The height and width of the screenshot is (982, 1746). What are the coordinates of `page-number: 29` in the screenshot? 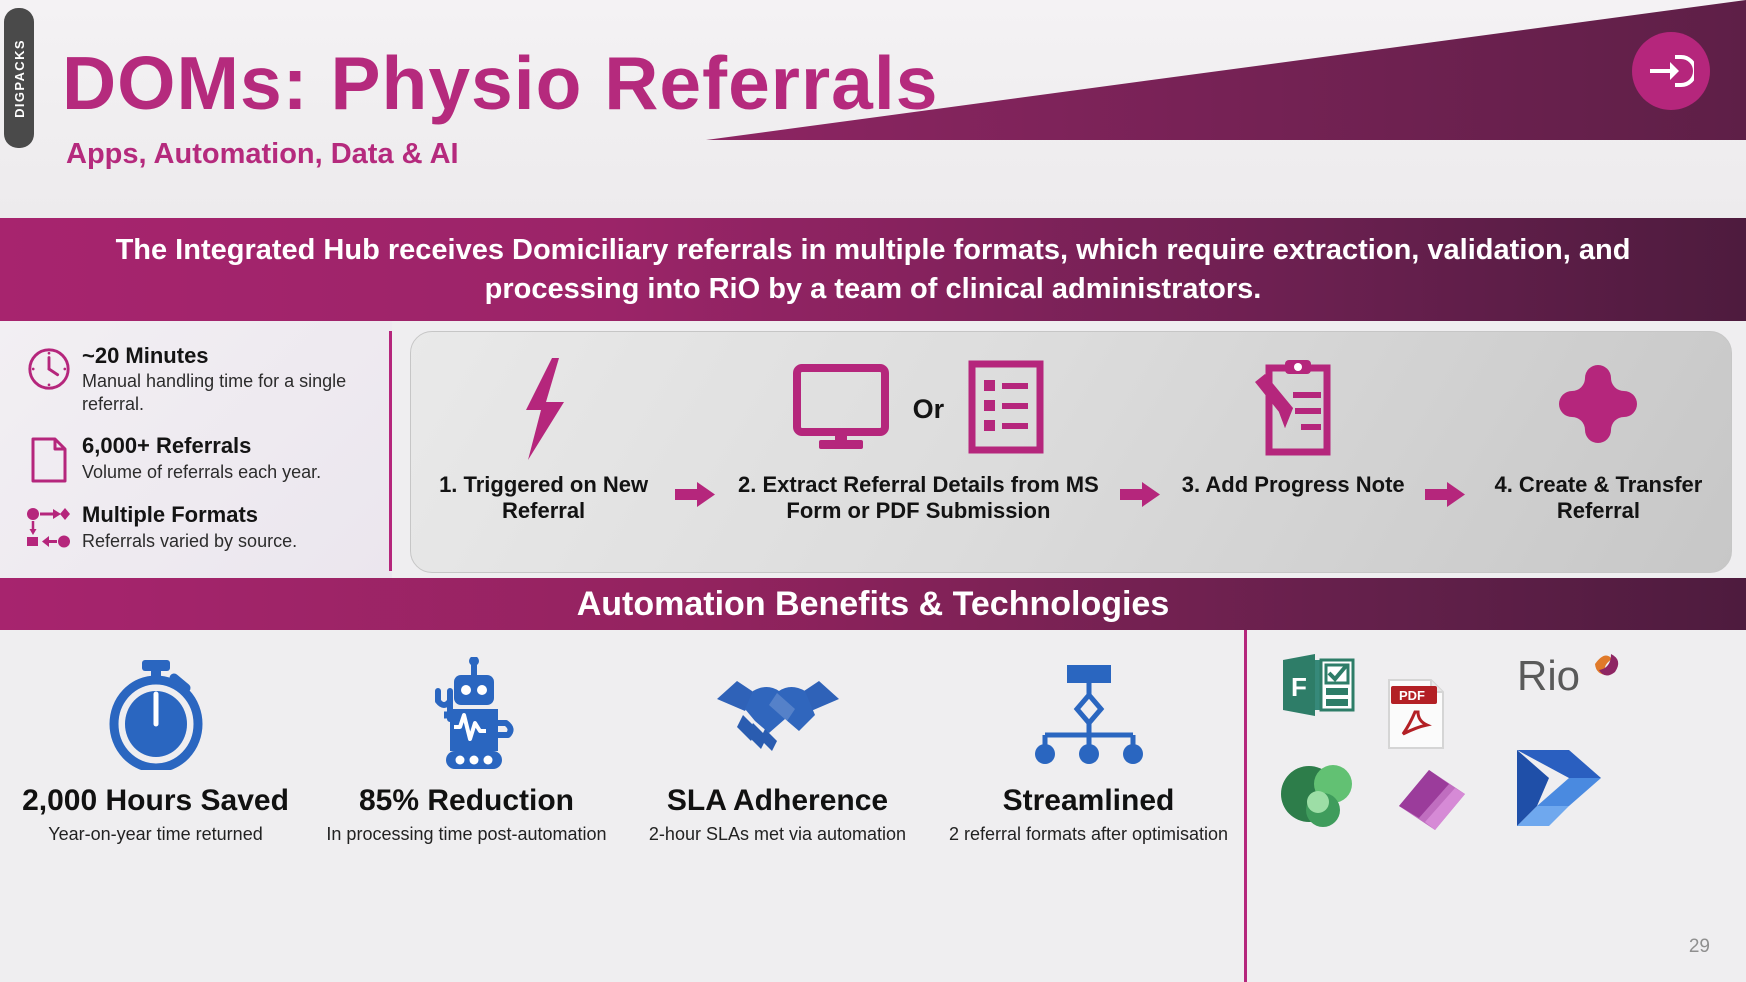 It's located at (1699, 946).